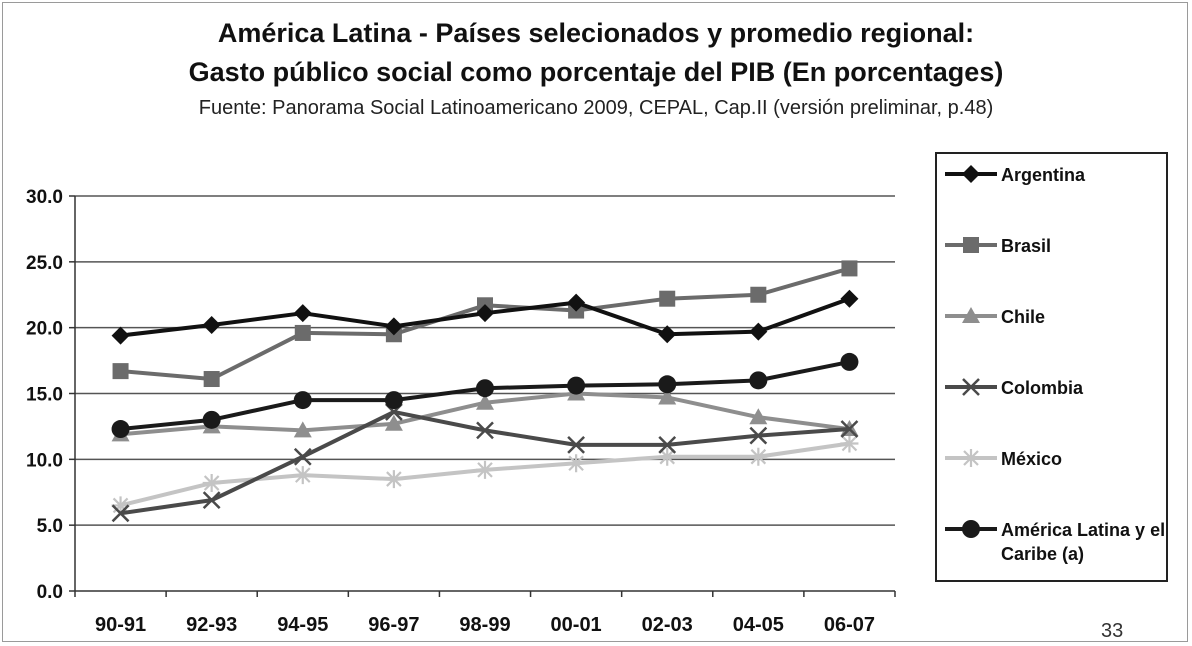 The image size is (1192, 646). Describe the element at coordinates (484, 625) in the screenshot. I see `x-tick-label: 98-99` at that location.